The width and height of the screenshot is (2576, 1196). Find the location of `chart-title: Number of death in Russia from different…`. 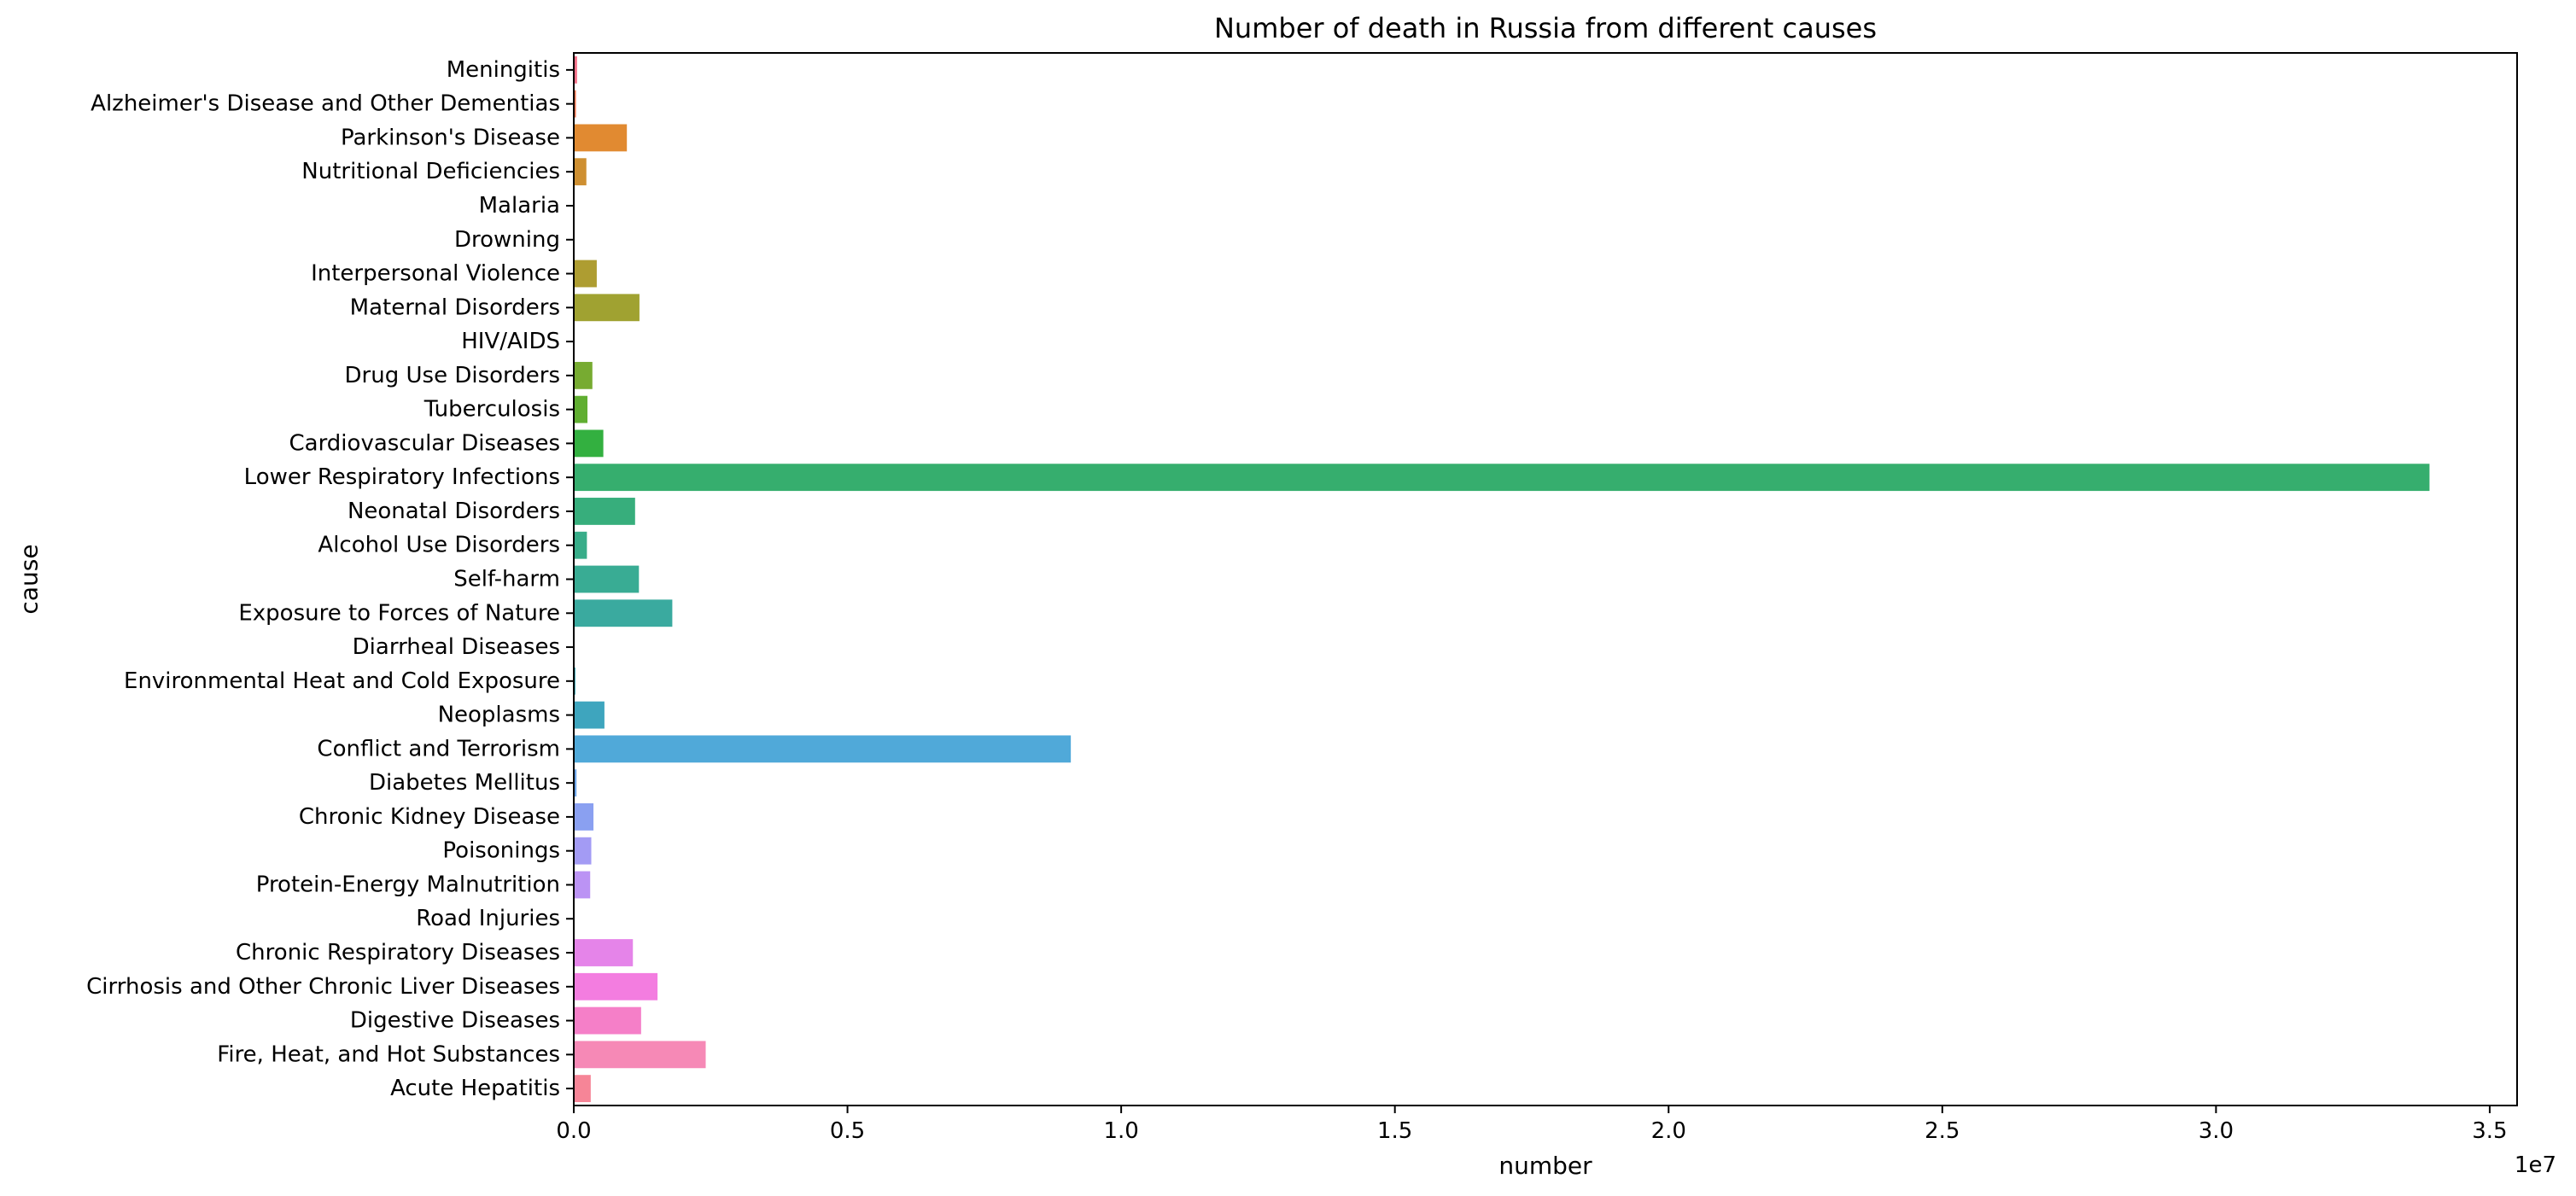

chart-title: Number of death in Russia from different… is located at coordinates (1545, 28).